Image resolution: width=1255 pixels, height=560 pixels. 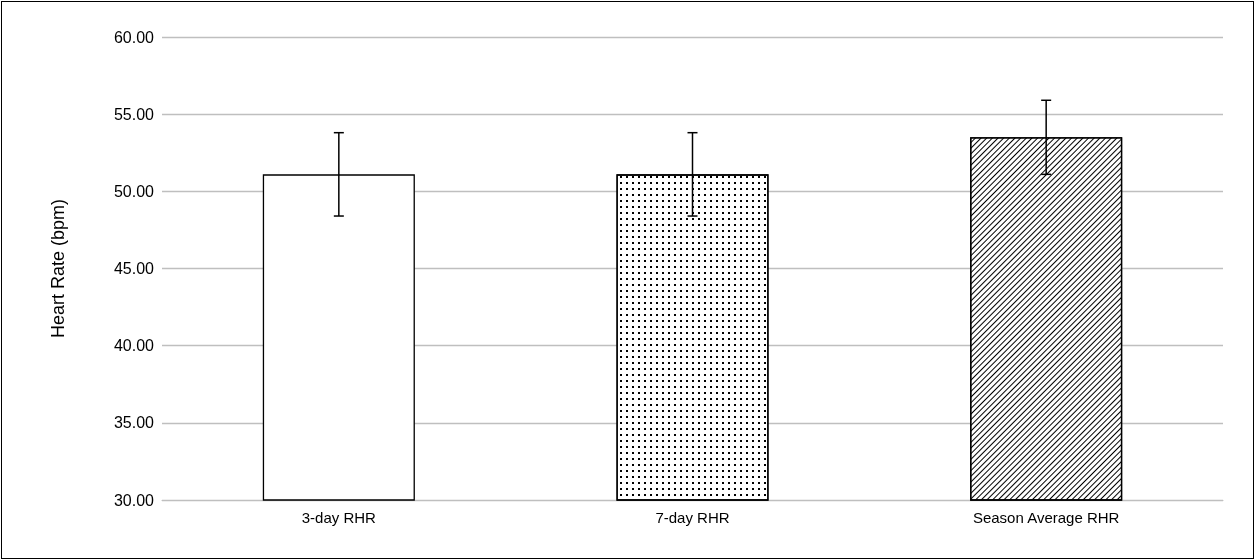 What do you see at coordinates (1046, 517) in the screenshot?
I see `x-tick-label: Season Average RHR` at bounding box center [1046, 517].